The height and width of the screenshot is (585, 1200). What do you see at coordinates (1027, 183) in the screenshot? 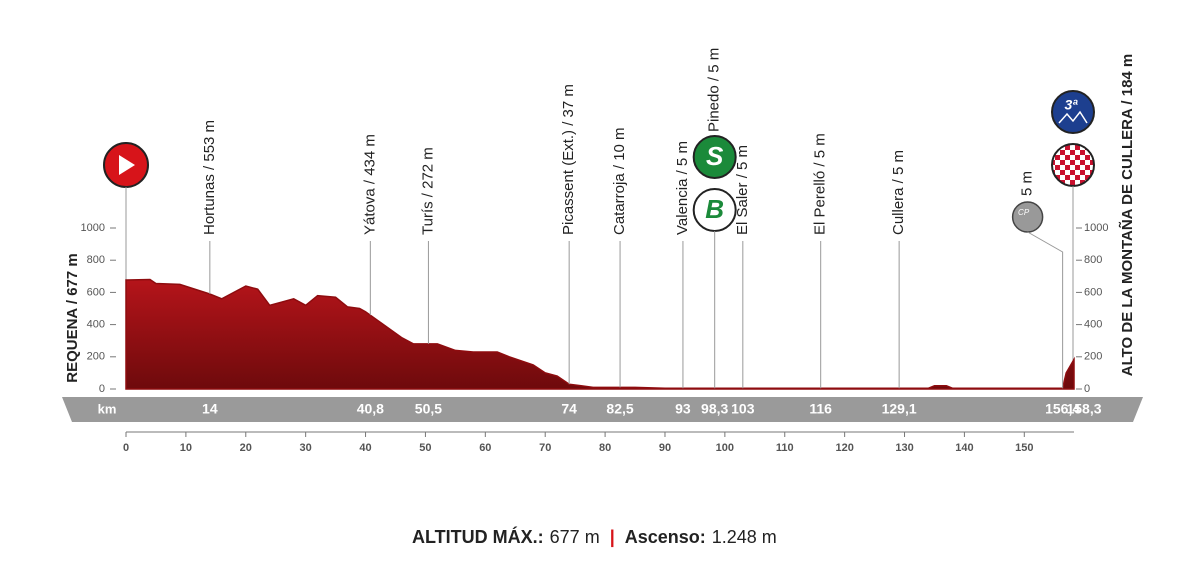
I see `waypoint-label: 5 m` at bounding box center [1027, 183].